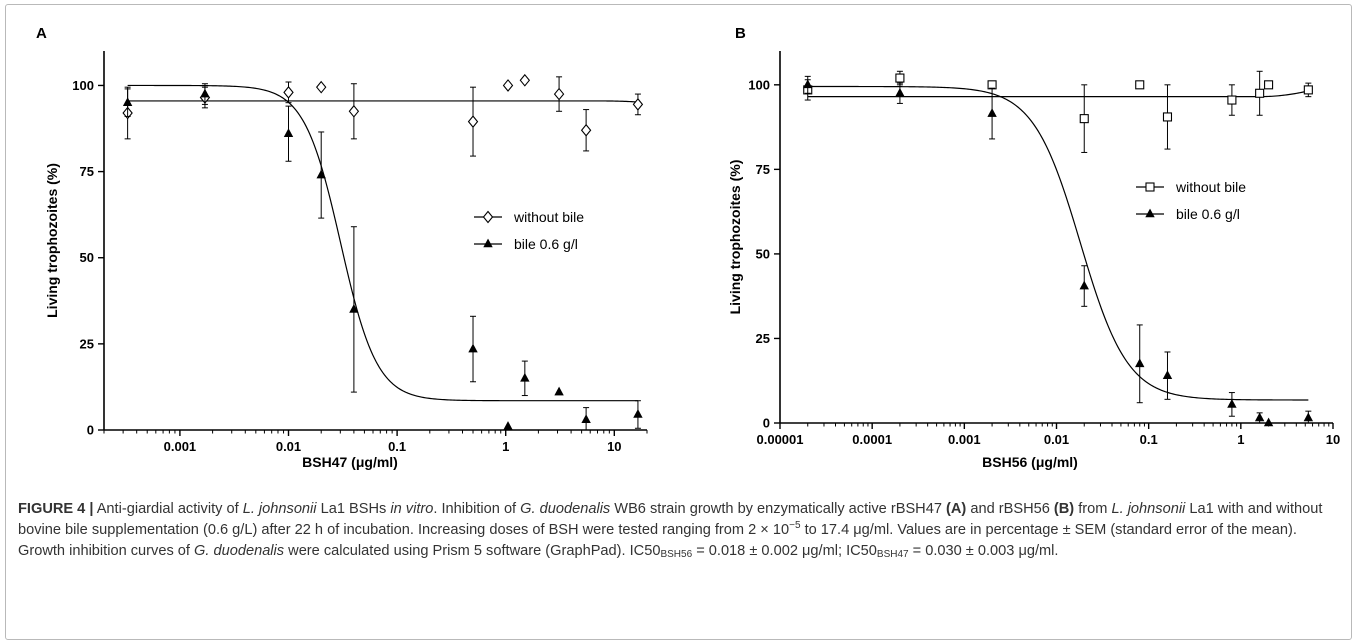  Describe the element at coordinates (353, 509) in the screenshot. I see `caption-text: La1 BSHs` at that location.